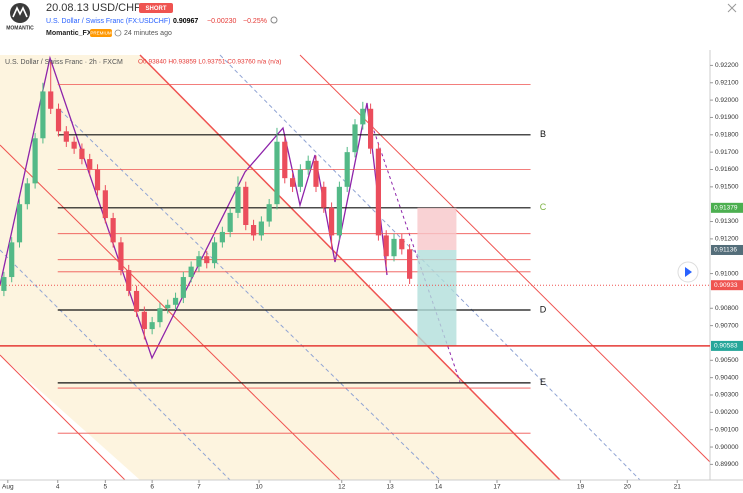 This screenshot has height=493, width=743. What do you see at coordinates (732, 8) in the screenshot?
I see `close-button` at bounding box center [732, 8].